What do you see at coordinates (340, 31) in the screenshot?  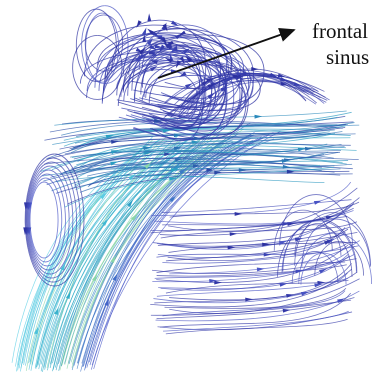 I see `annotation-label-line1: frontal` at bounding box center [340, 31].